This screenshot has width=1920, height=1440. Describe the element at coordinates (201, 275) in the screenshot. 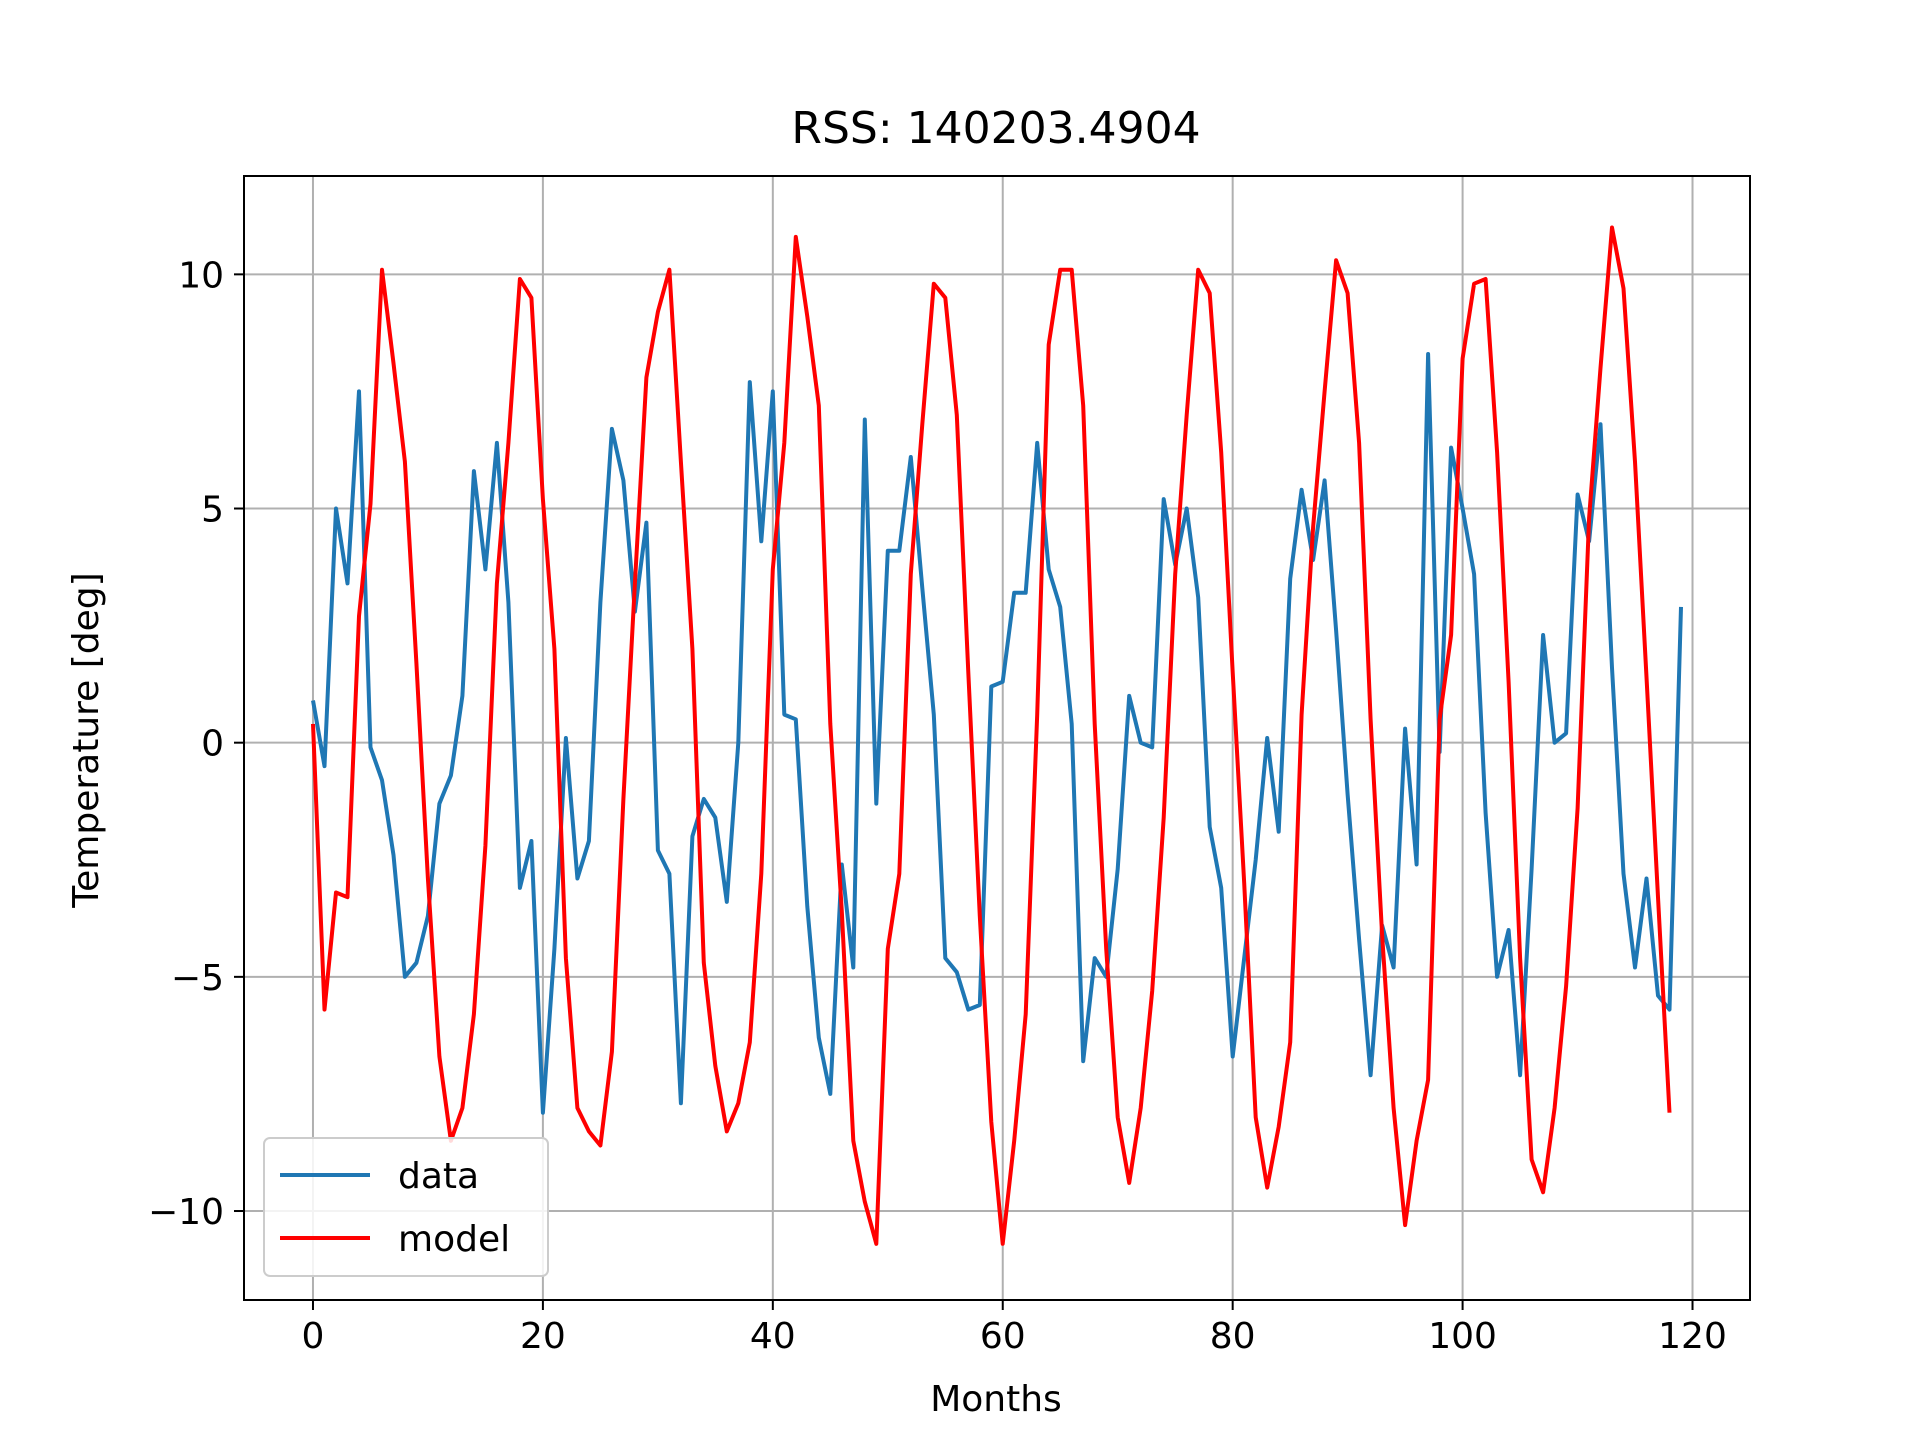

I see `y-tick-label: 10` at that location.